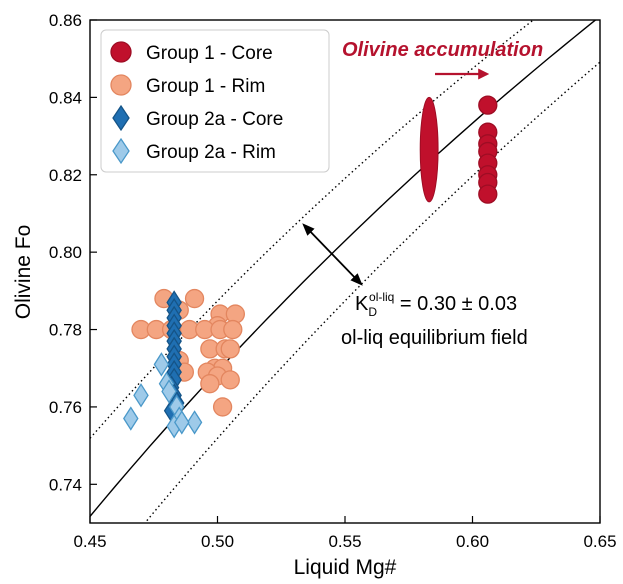 The height and width of the screenshot is (584, 623). What do you see at coordinates (65, 330) in the screenshot?
I see `y-tick-label: 0.78` at bounding box center [65, 330].